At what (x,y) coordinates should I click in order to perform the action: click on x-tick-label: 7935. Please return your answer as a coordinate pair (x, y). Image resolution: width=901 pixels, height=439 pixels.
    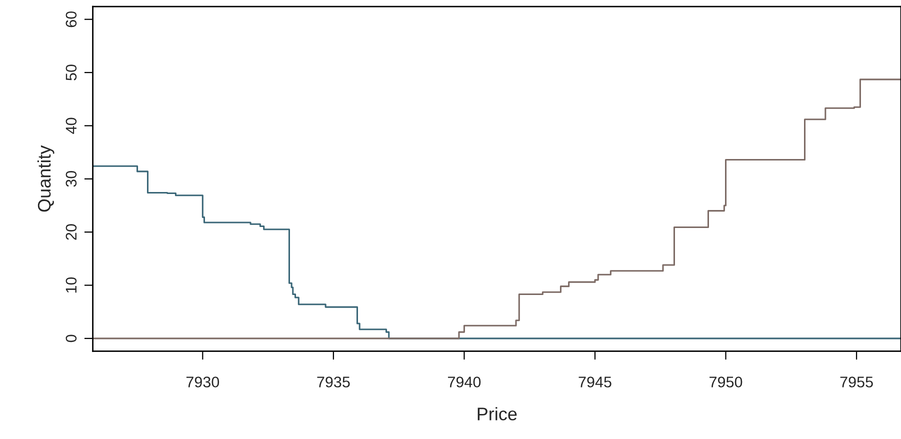
    Looking at the image, I should click on (333, 382).